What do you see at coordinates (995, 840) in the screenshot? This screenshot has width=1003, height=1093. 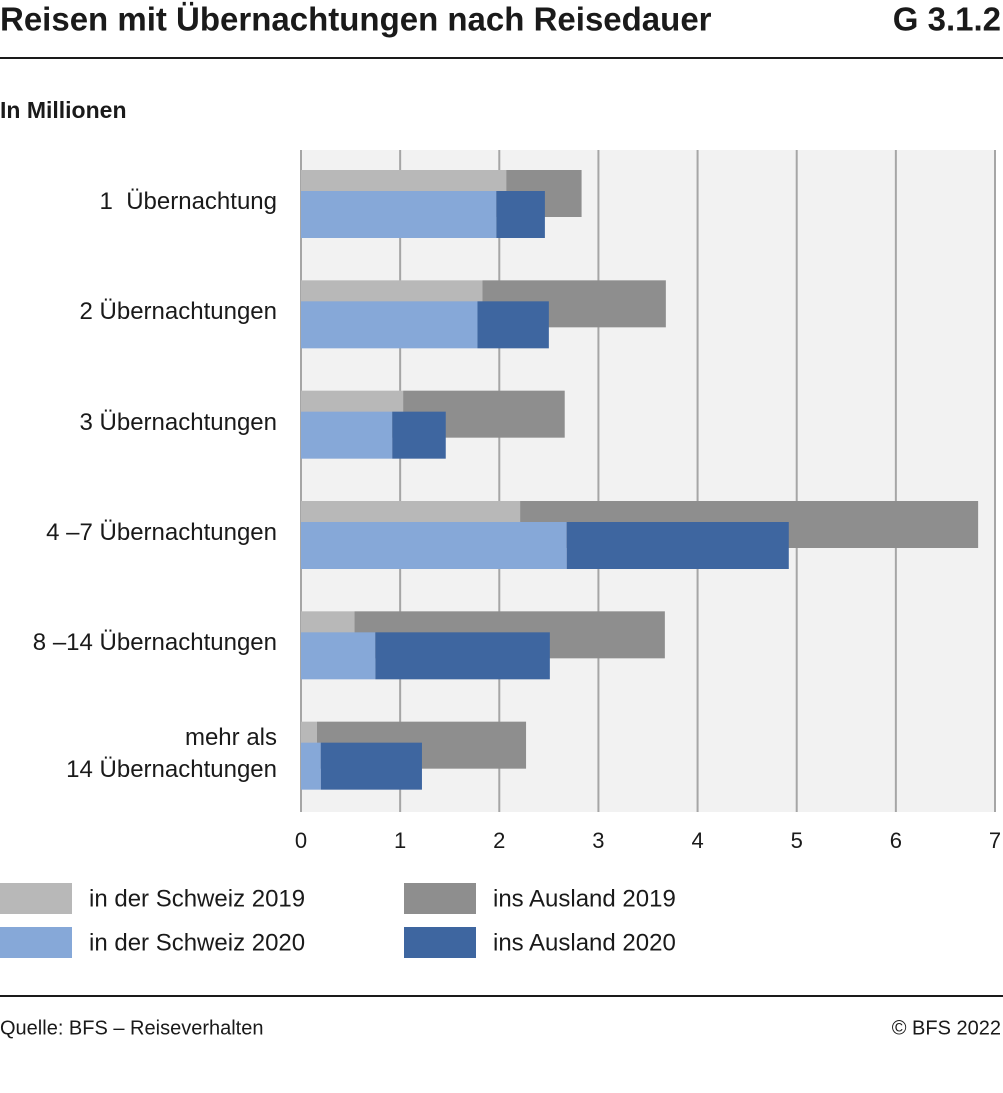 I see `x-tick-label: 7` at bounding box center [995, 840].